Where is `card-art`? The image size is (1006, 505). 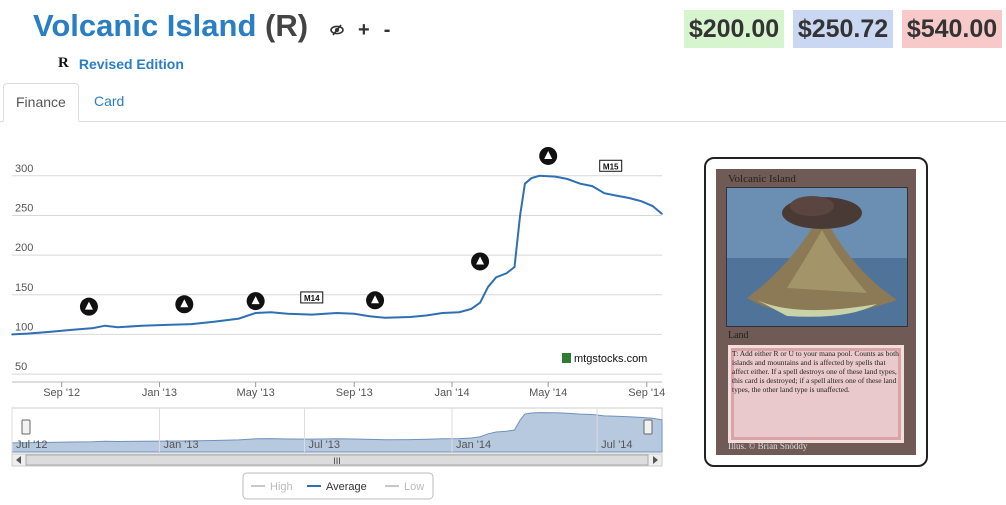 card-art is located at coordinates (817, 257).